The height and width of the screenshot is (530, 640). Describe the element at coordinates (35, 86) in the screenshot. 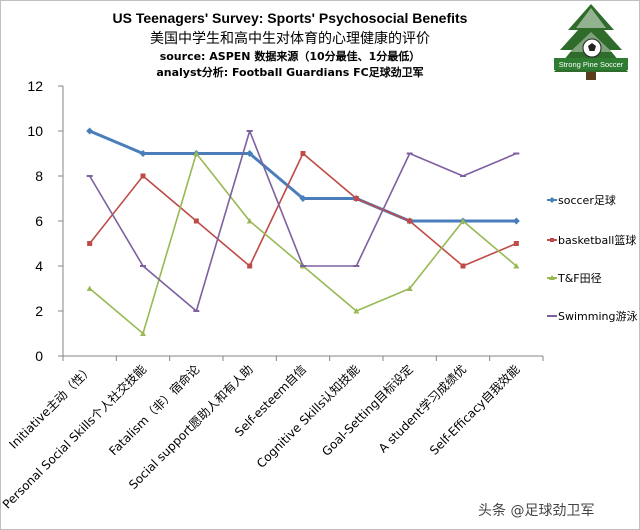

I see `y-tick-label: 12` at that location.